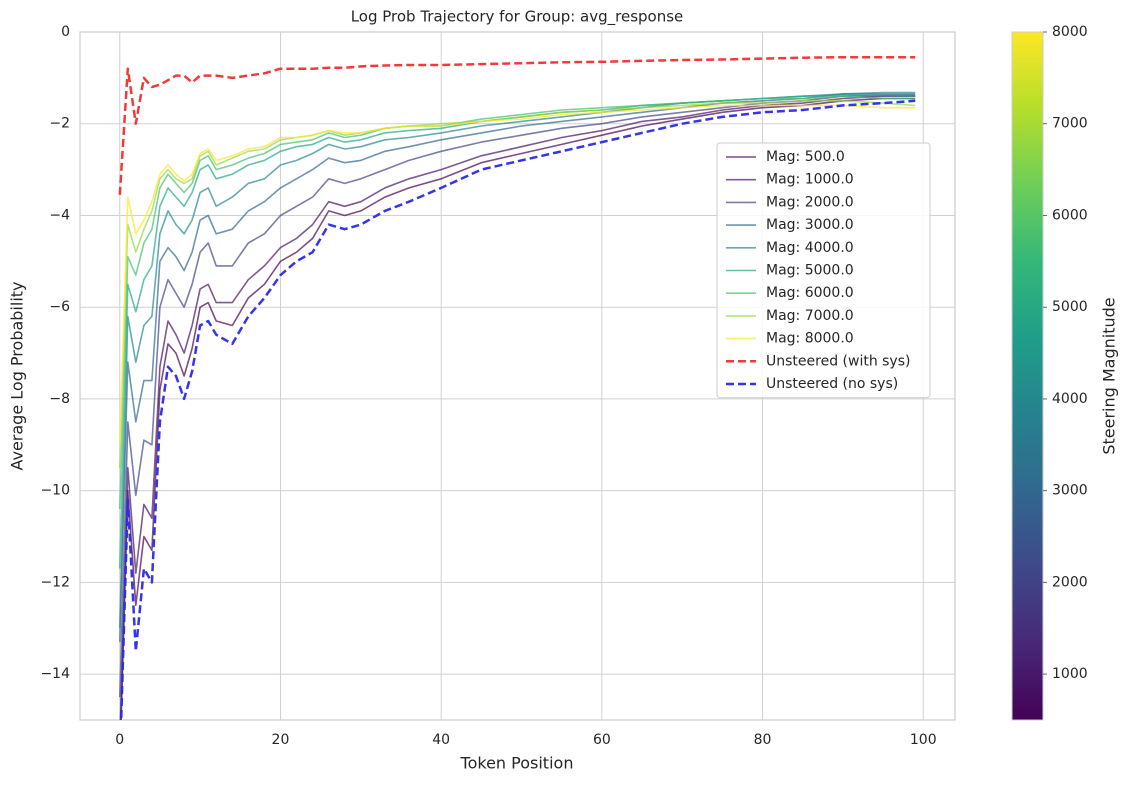 The width and height of the screenshot is (1129, 788). I want to click on y-tick-label: −14, so click(55, 674).